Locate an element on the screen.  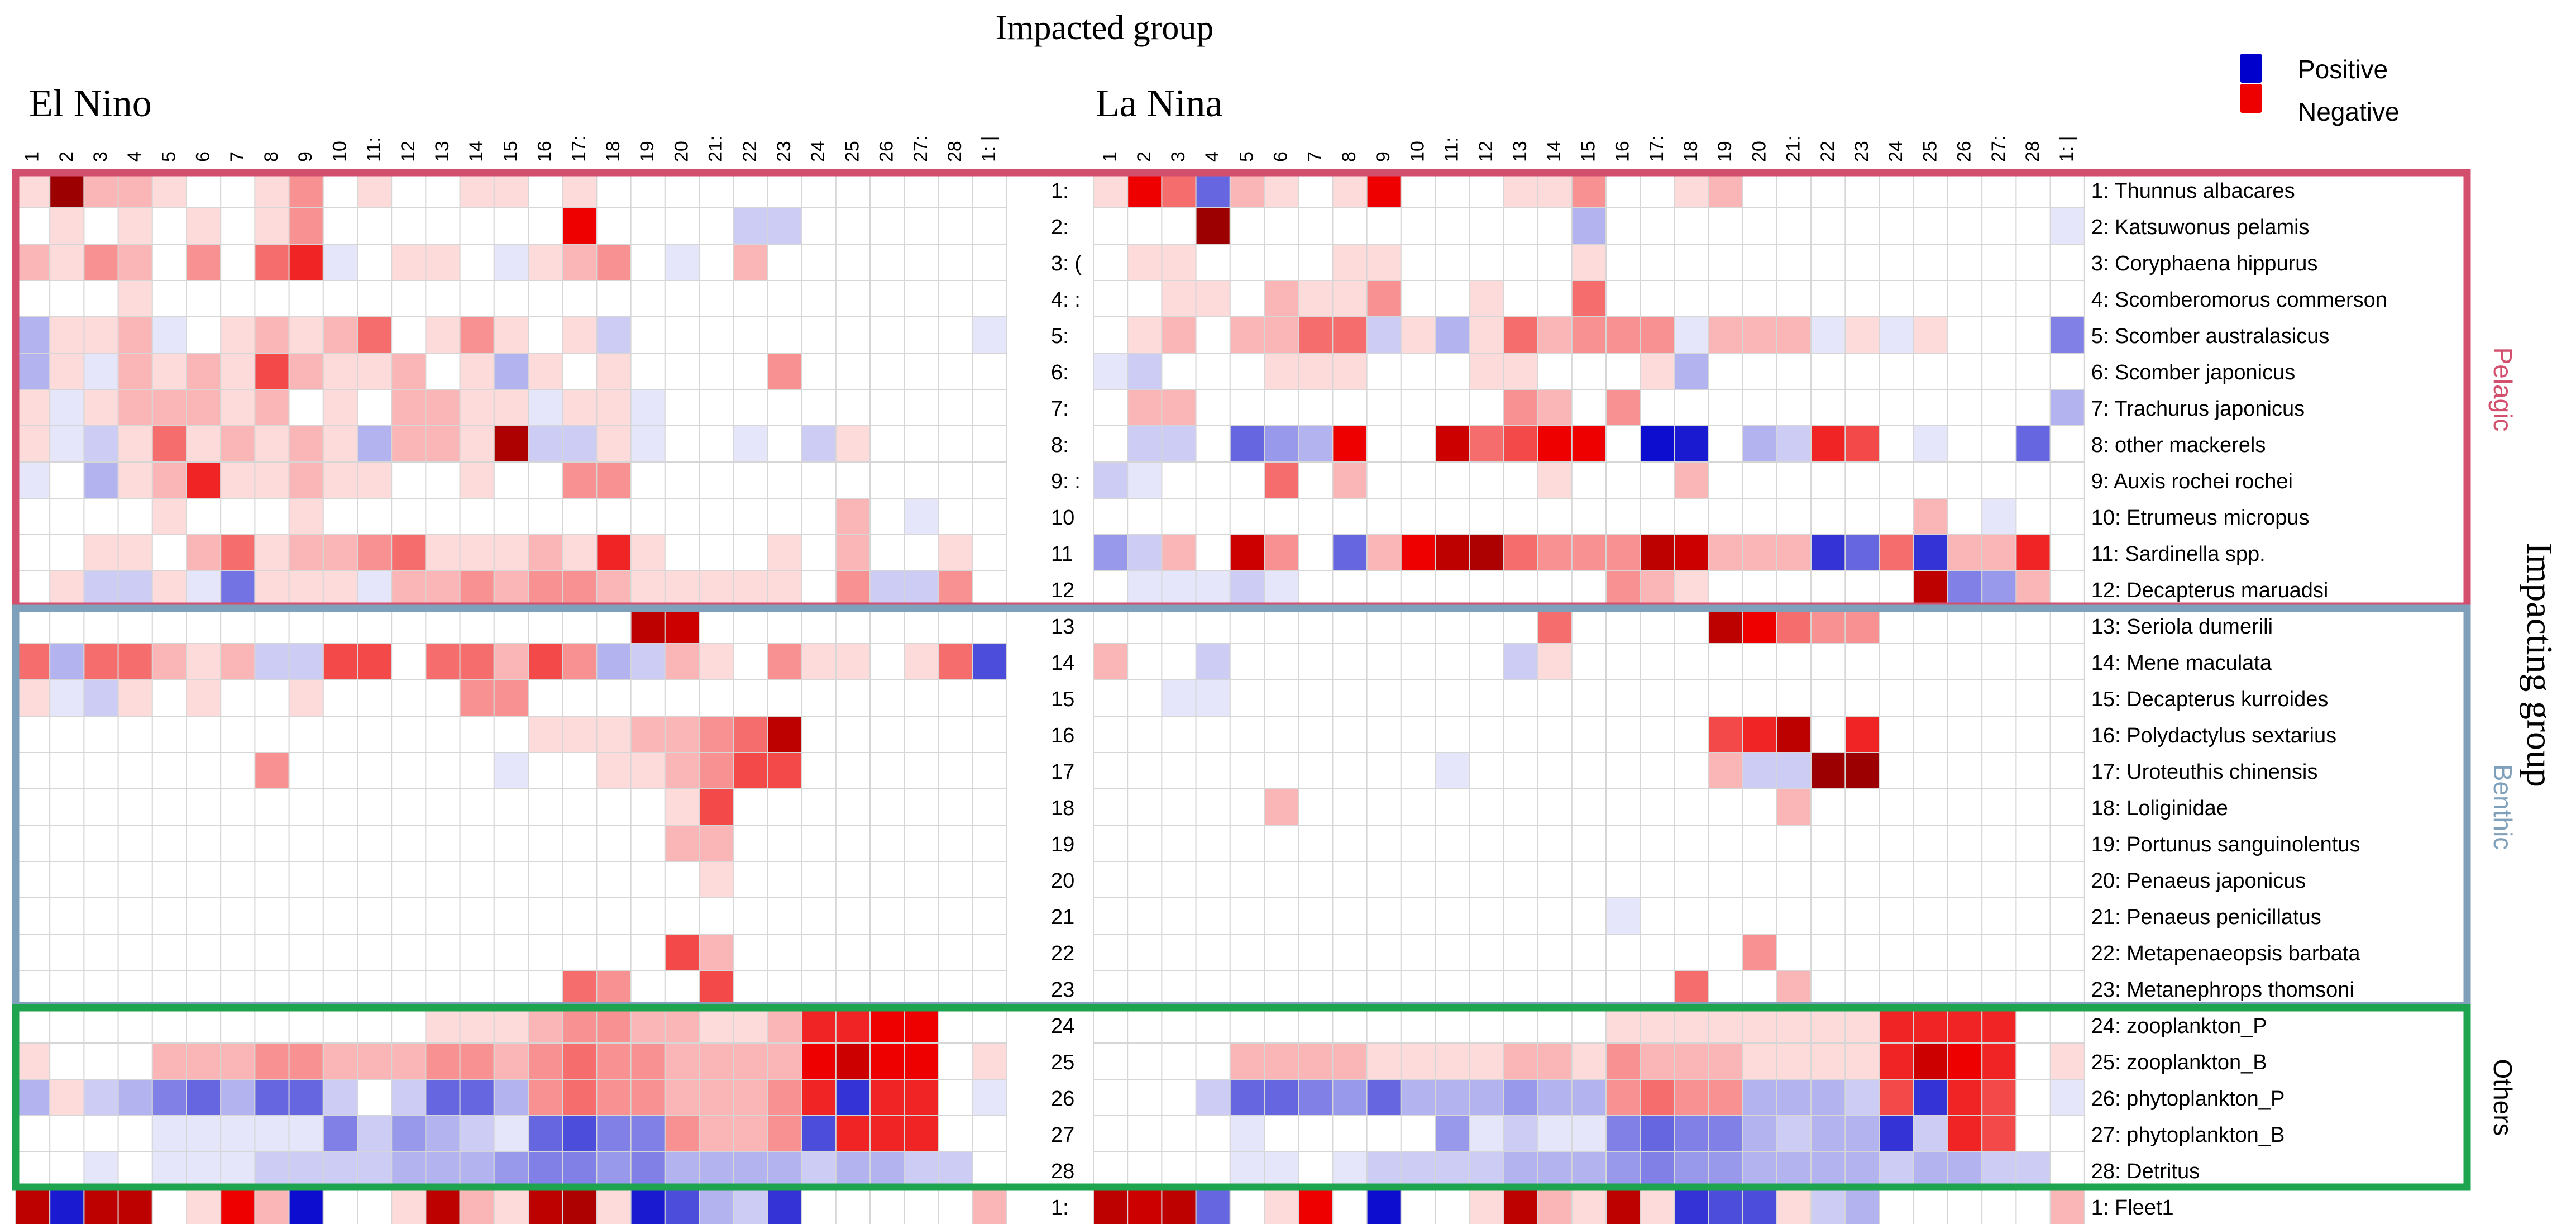
x-tick-label: 28 is located at coordinates (2032, 151).